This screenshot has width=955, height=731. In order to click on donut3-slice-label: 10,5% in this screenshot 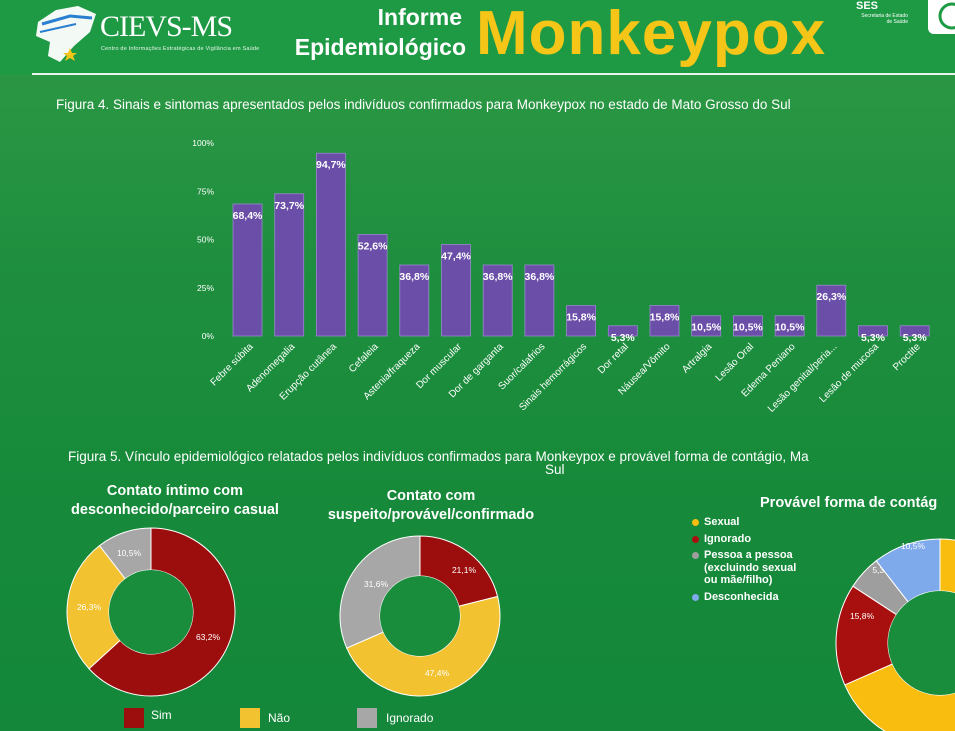, I will do `click(913, 546)`.